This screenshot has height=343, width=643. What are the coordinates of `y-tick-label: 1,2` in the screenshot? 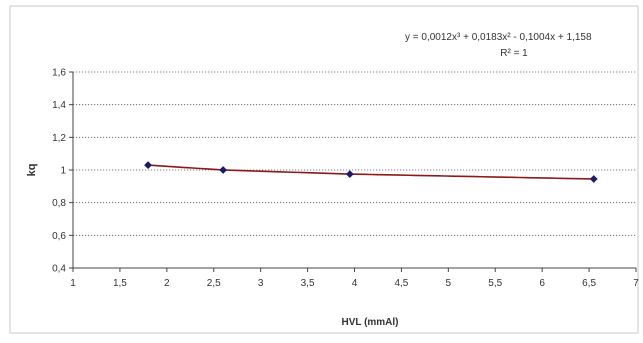 It's located at (59, 138).